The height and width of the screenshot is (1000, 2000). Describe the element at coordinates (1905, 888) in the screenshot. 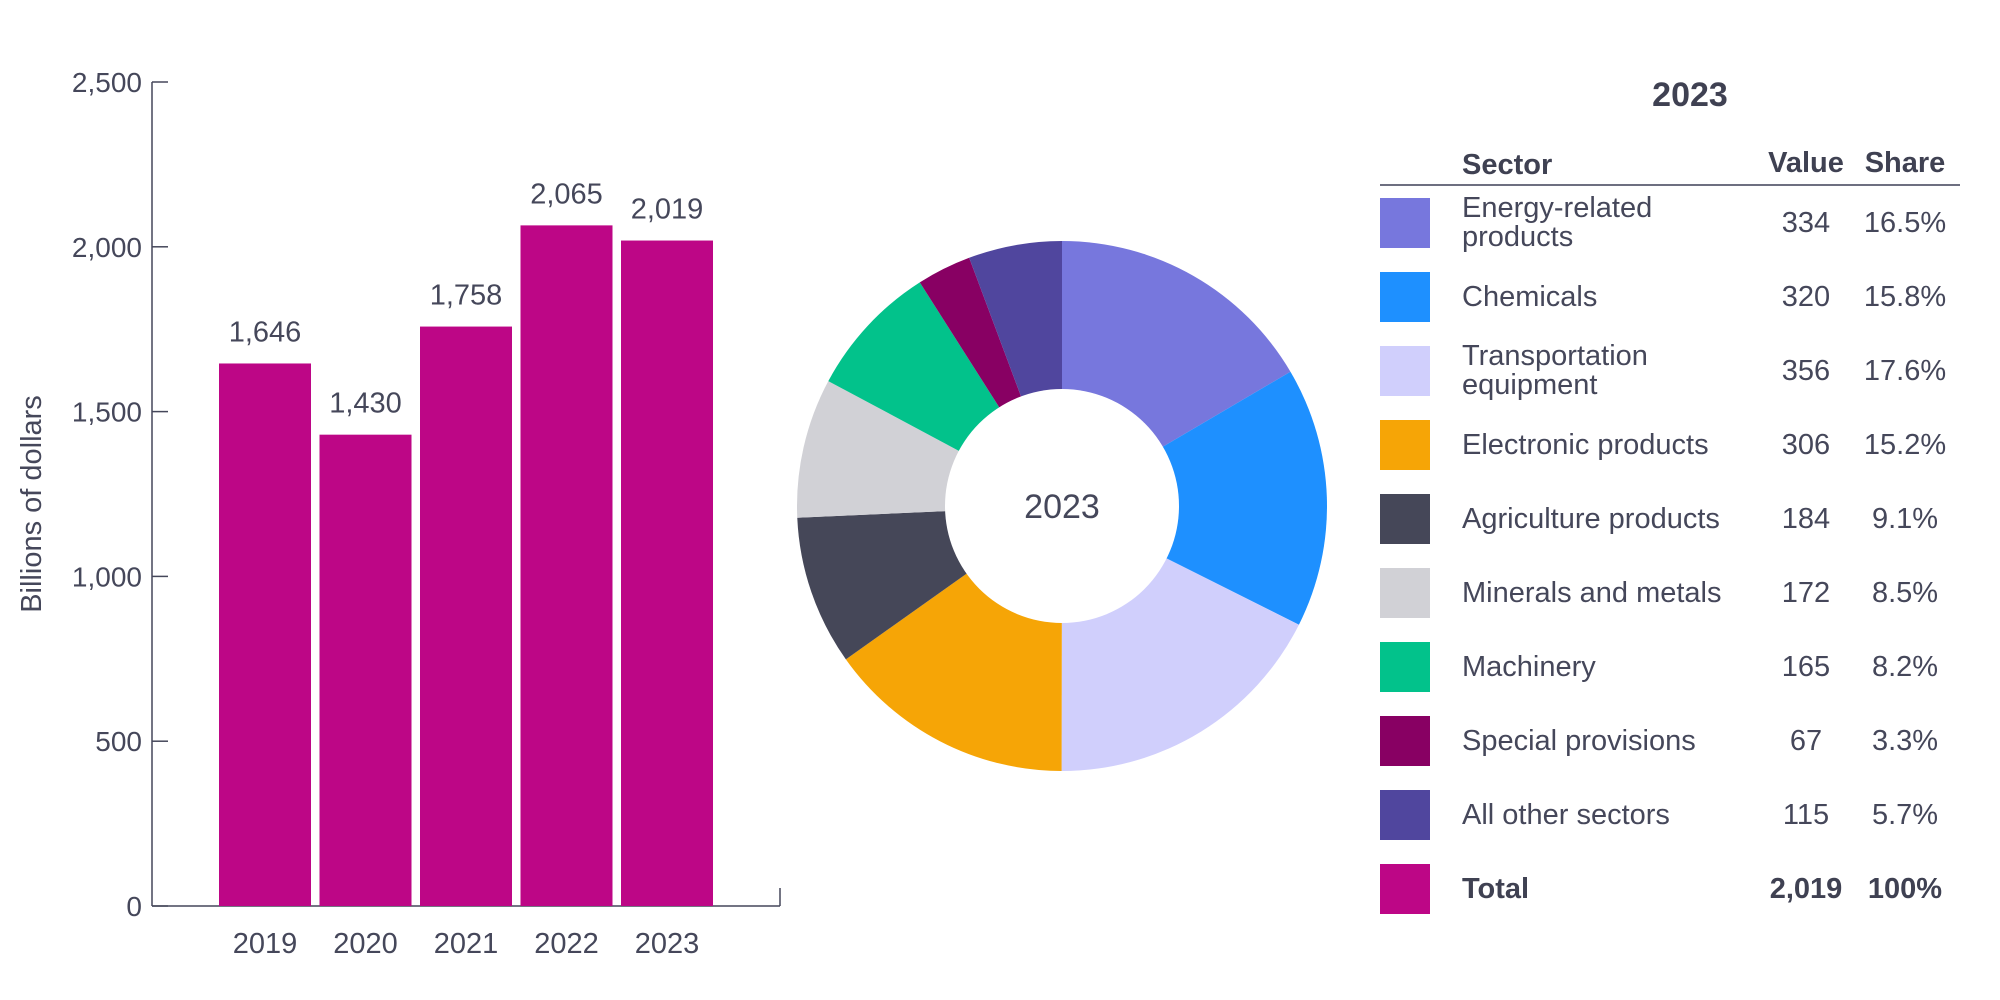

I see `total-share: 100%` at that location.